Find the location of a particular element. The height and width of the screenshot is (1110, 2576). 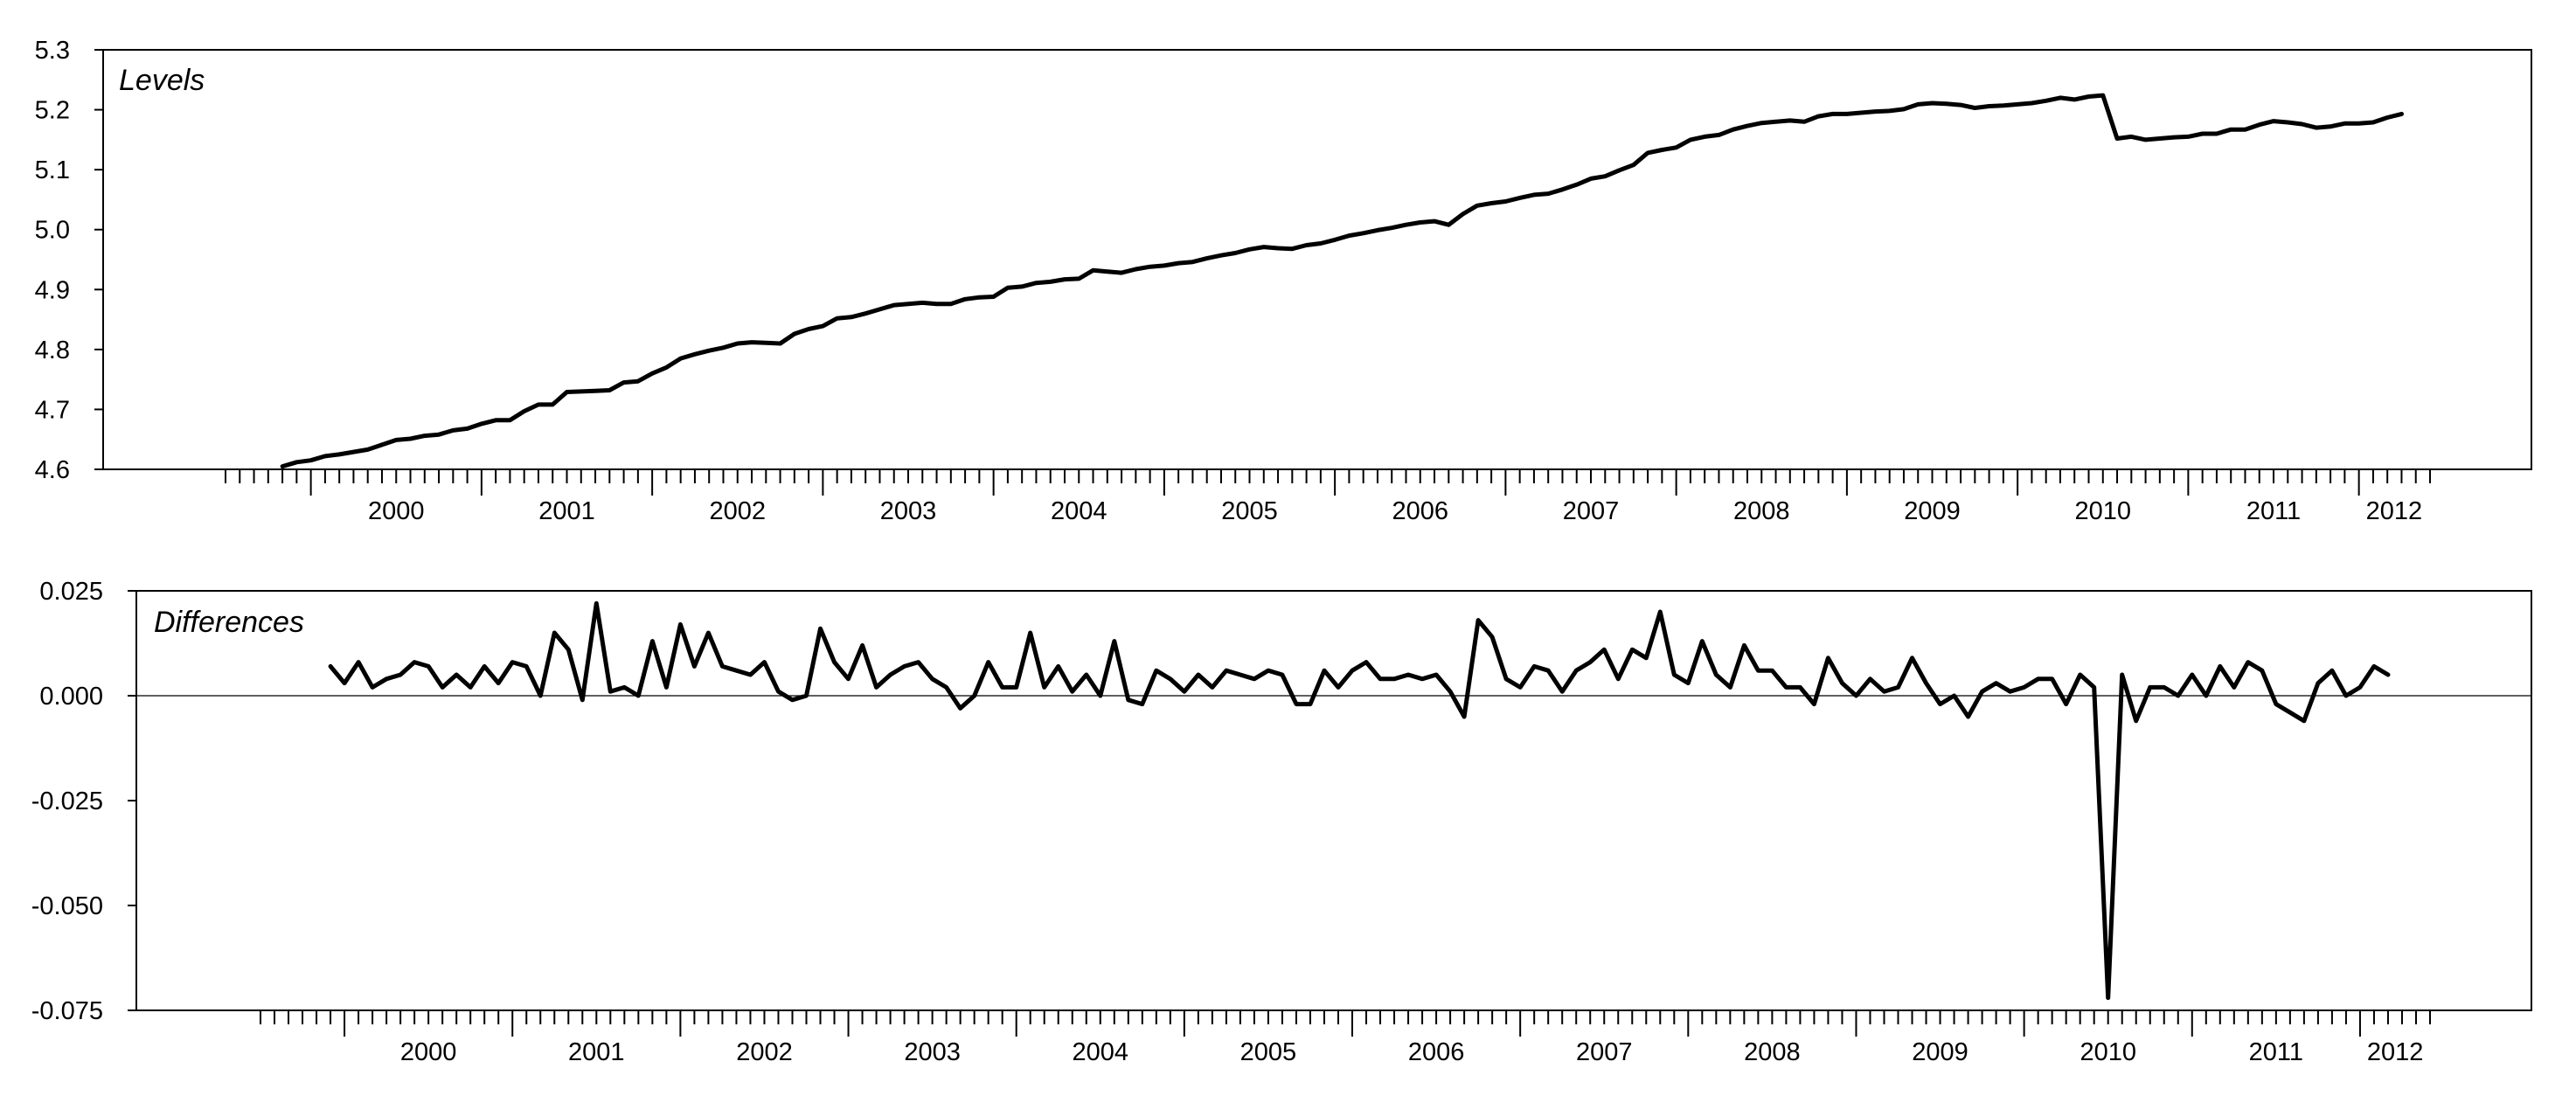

levels-y-tick-label: 5.0 is located at coordinates (52, 231).